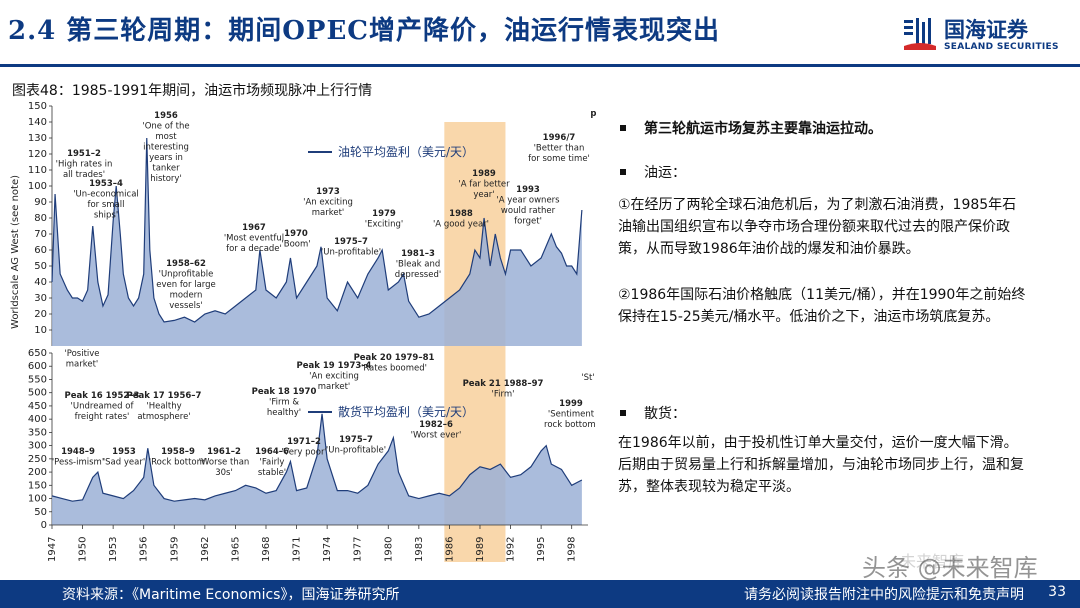 Image resolution: width=1080 pixels, height=608 pixels. What do you see at coordinates (224, 473) in the screenshot?
I see `bulk-annotation: 30s'` at bounding box center [224, 473].